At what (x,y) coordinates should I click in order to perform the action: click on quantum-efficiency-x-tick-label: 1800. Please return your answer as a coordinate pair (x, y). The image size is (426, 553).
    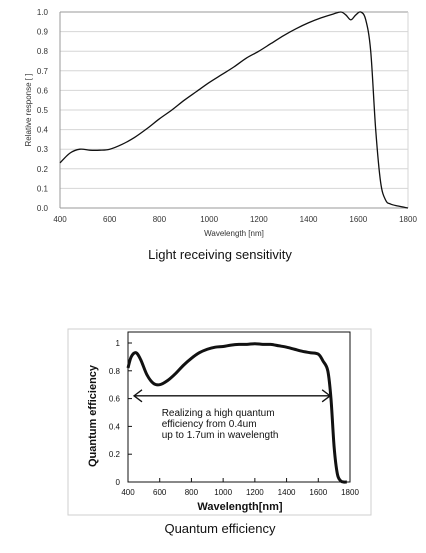
    Looking at the image, I should click on (350, 492).